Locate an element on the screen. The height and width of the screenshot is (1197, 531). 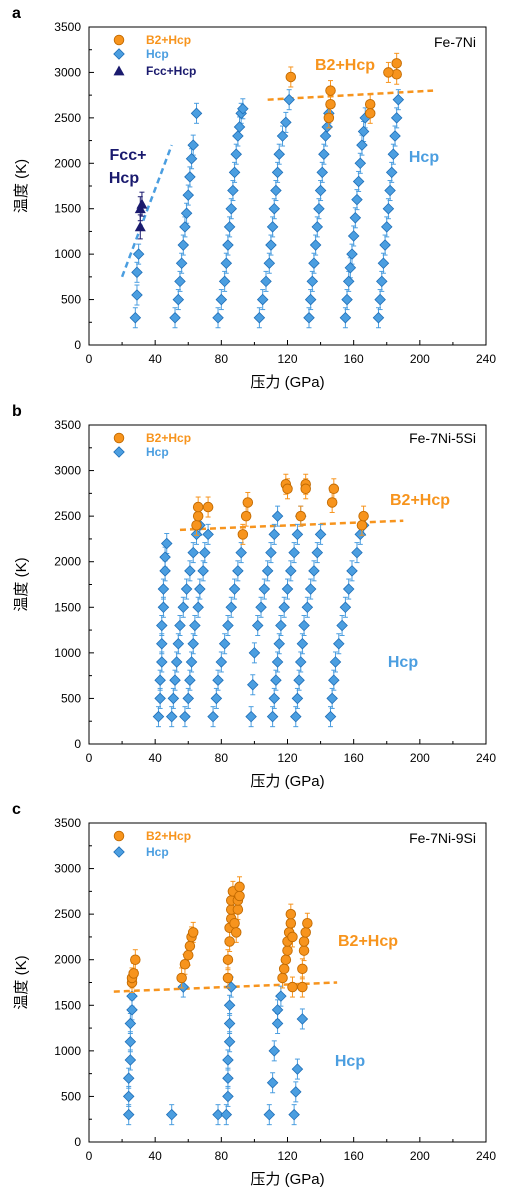
region-label: B2+Hcp is located at coordinates (368, 941).